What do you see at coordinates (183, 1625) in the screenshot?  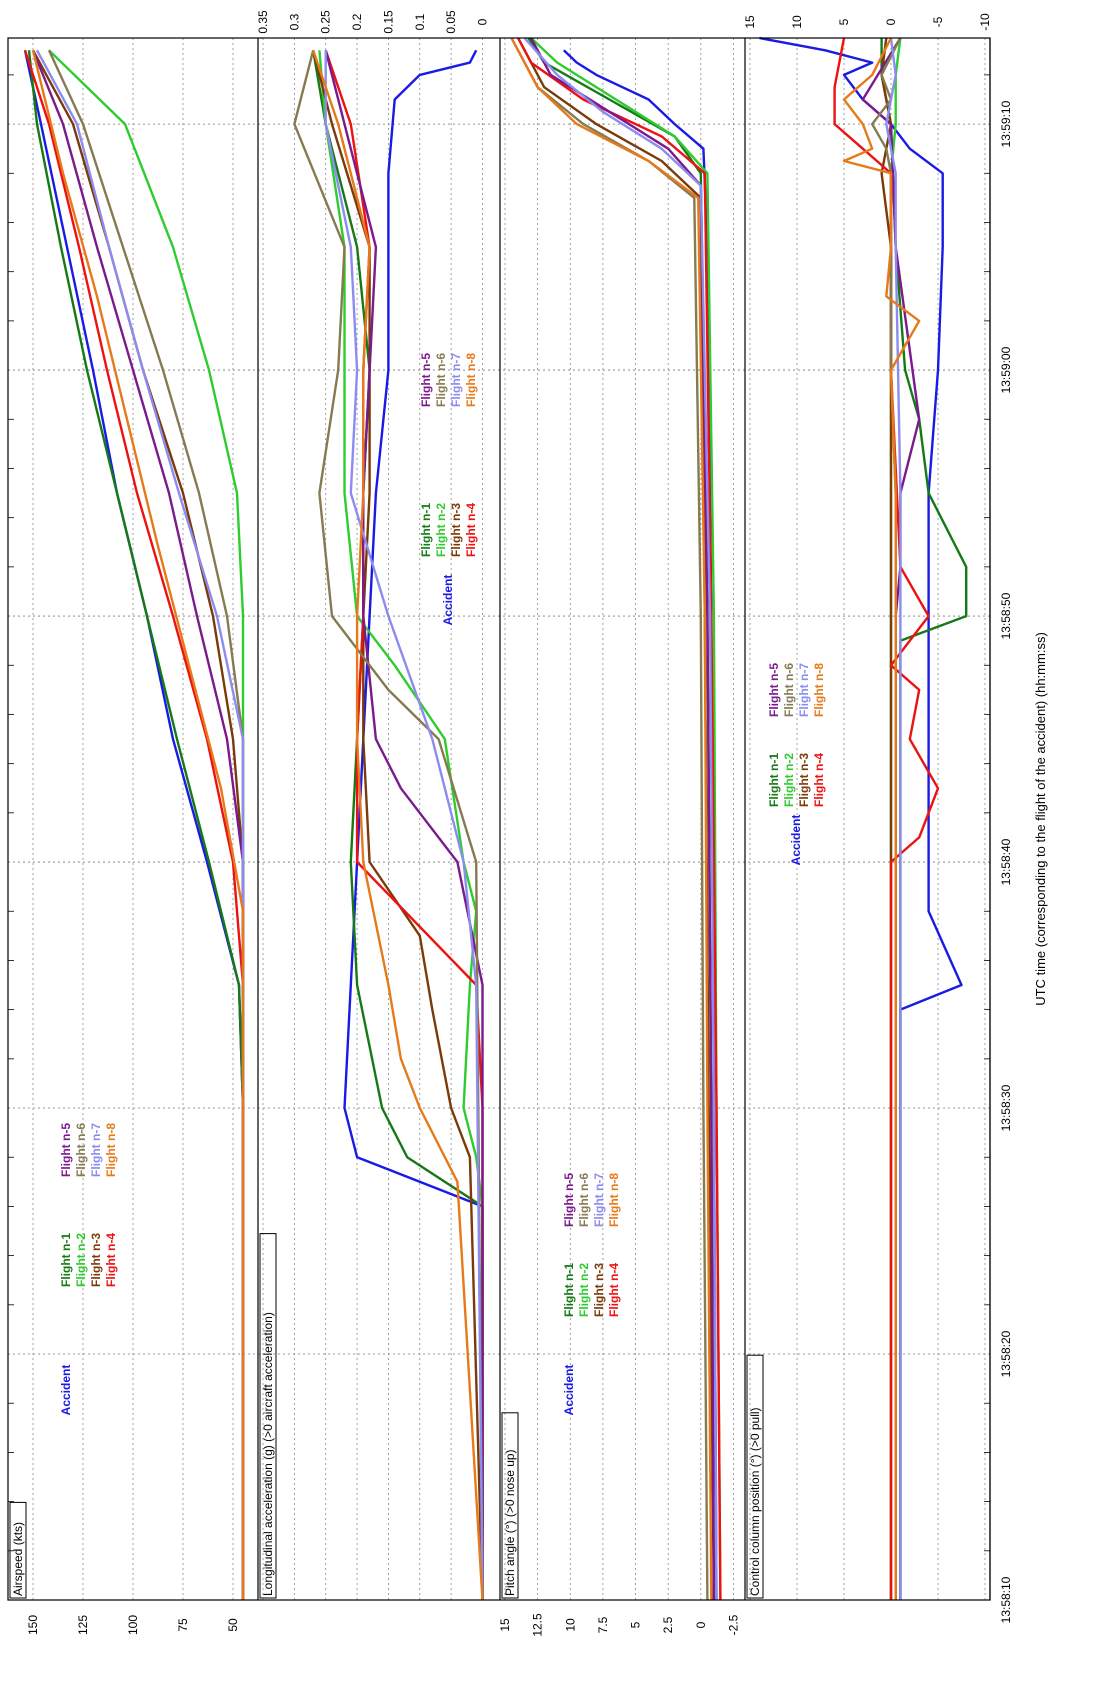 I see `value-tick-label: 75` at bounding box center [183, 1625].